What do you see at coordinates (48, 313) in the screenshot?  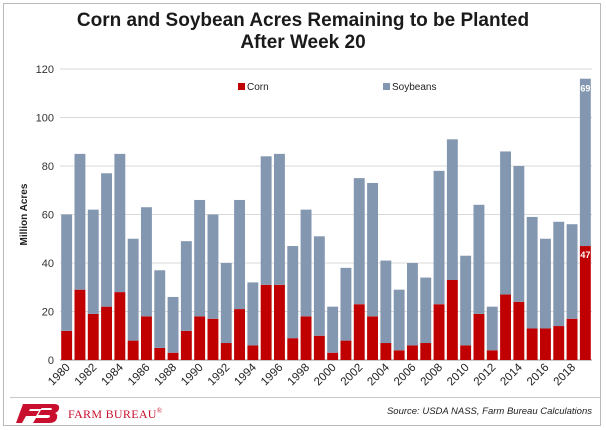 I see `y-tick-label: 20` at bounding box center [48, 313].